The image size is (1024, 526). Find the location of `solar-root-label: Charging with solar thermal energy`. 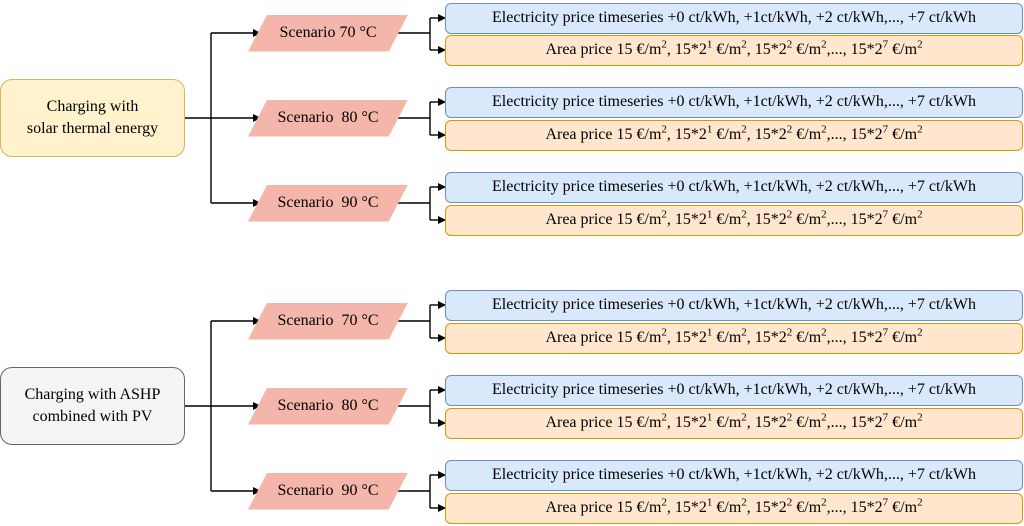

solar-root-label: Charging with solar thermal energy is located at coordinates (92, 117).